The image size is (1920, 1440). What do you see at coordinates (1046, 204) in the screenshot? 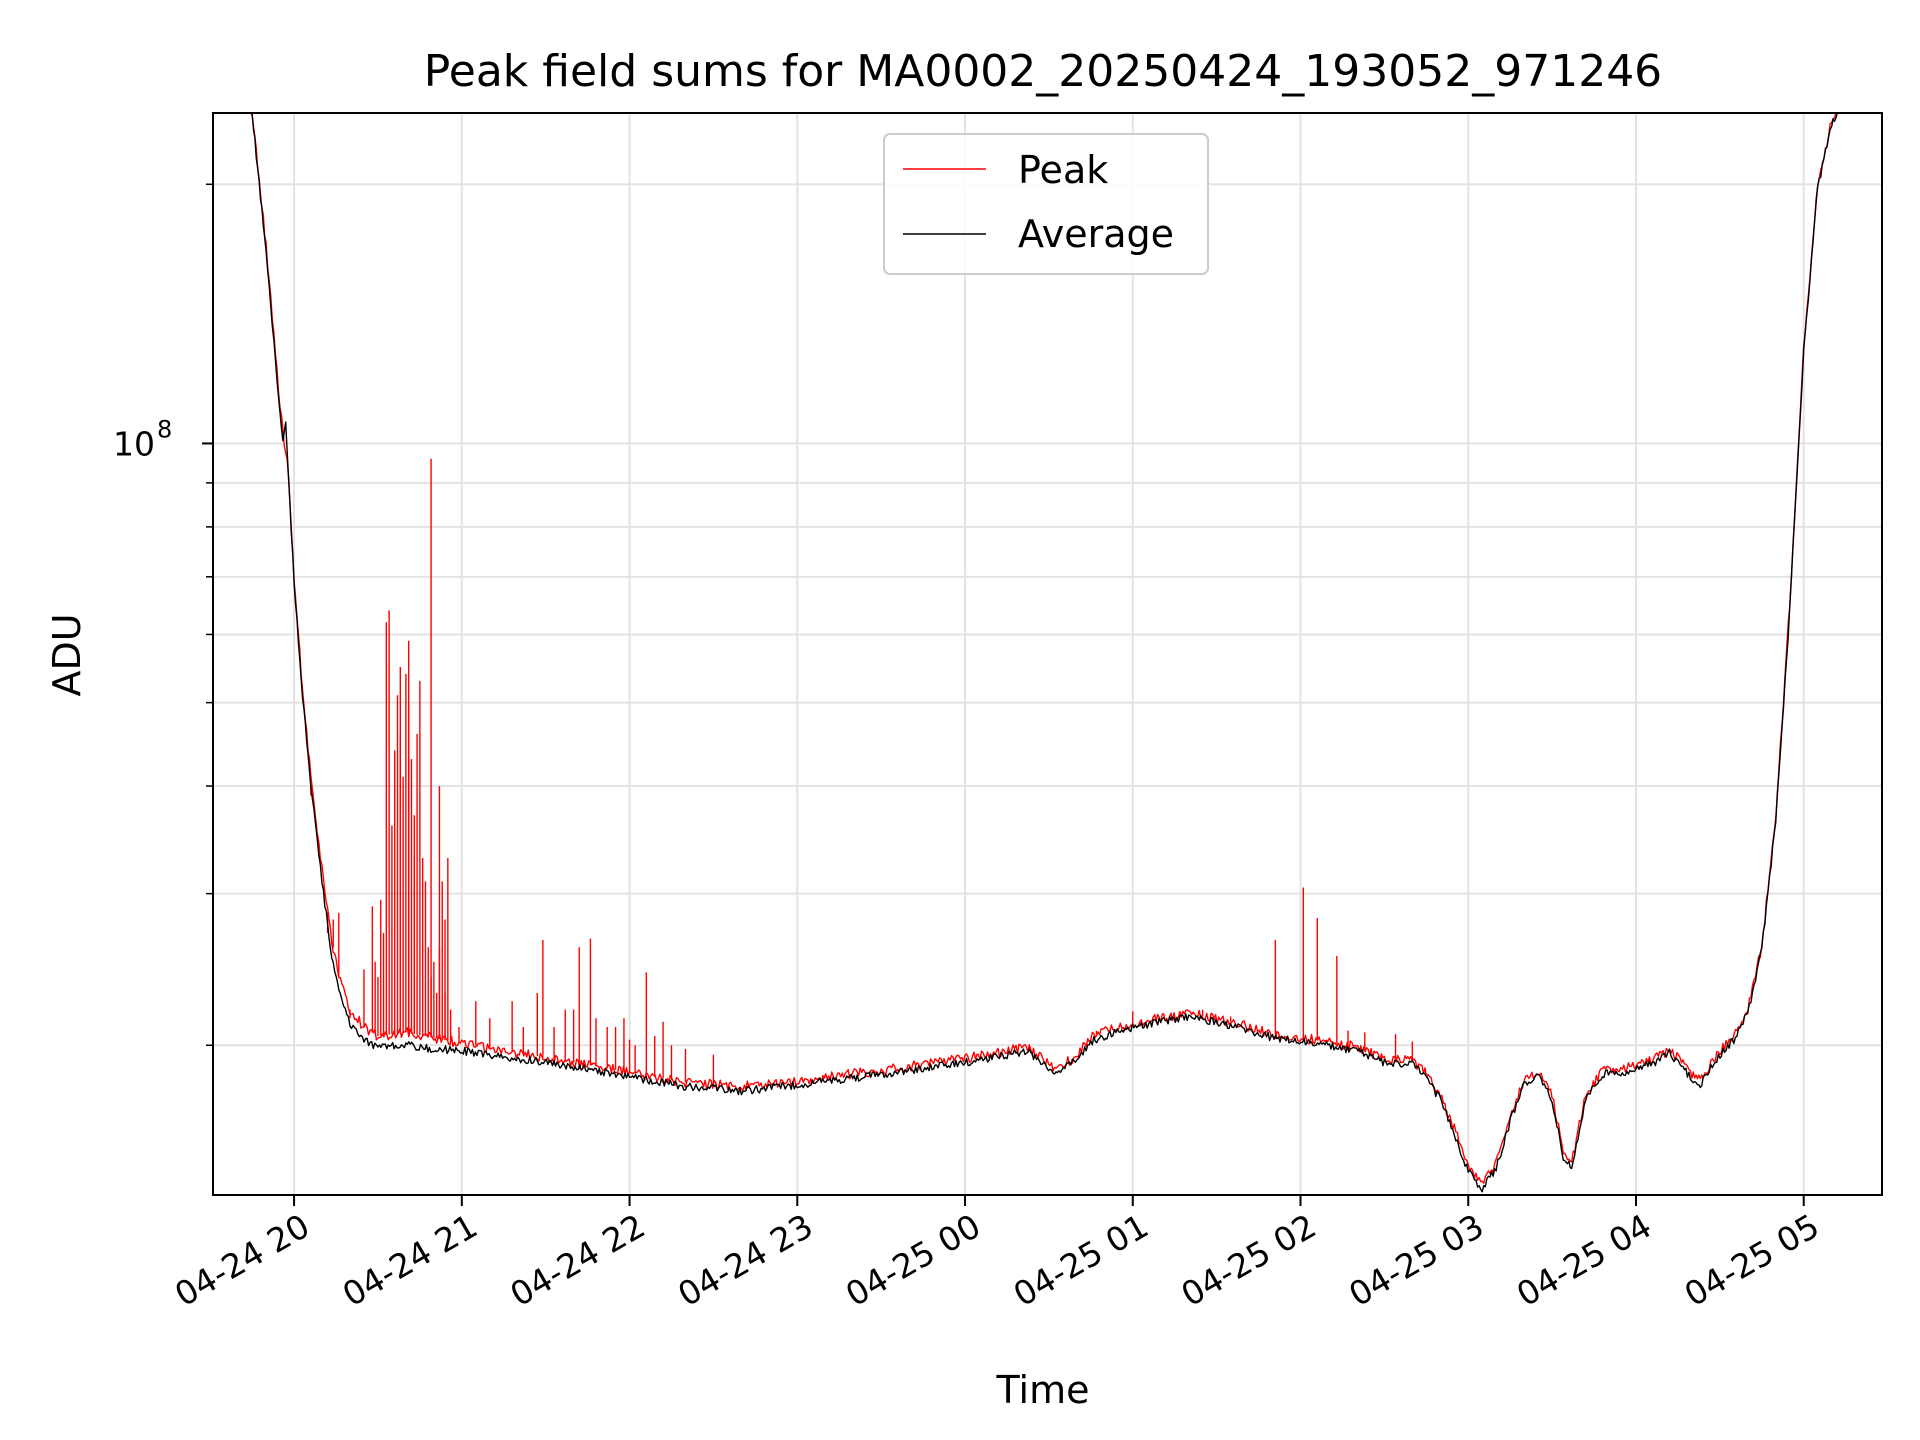
I see `legend: Peak Average` at bounding box center [1046, 204].